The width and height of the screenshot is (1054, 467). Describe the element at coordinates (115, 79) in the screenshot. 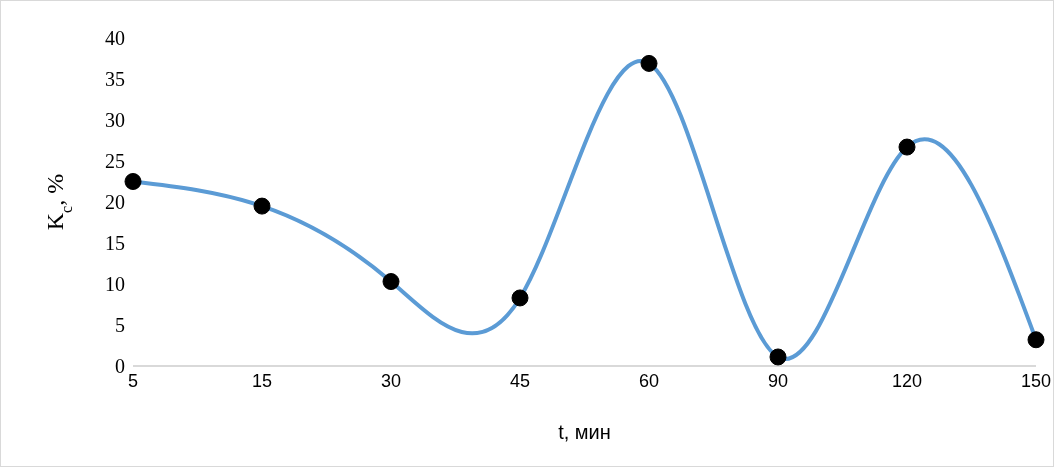

I see `y-tick-label: 35` at that location.